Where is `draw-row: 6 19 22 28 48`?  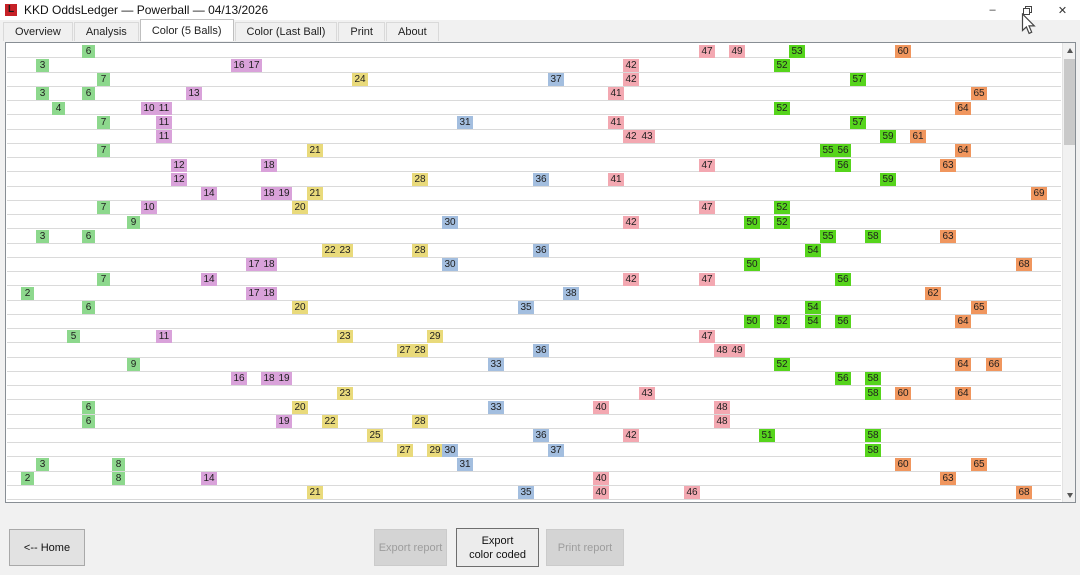
draw-row: 6 19 22 28 48 is located at coordinates (534, 422).